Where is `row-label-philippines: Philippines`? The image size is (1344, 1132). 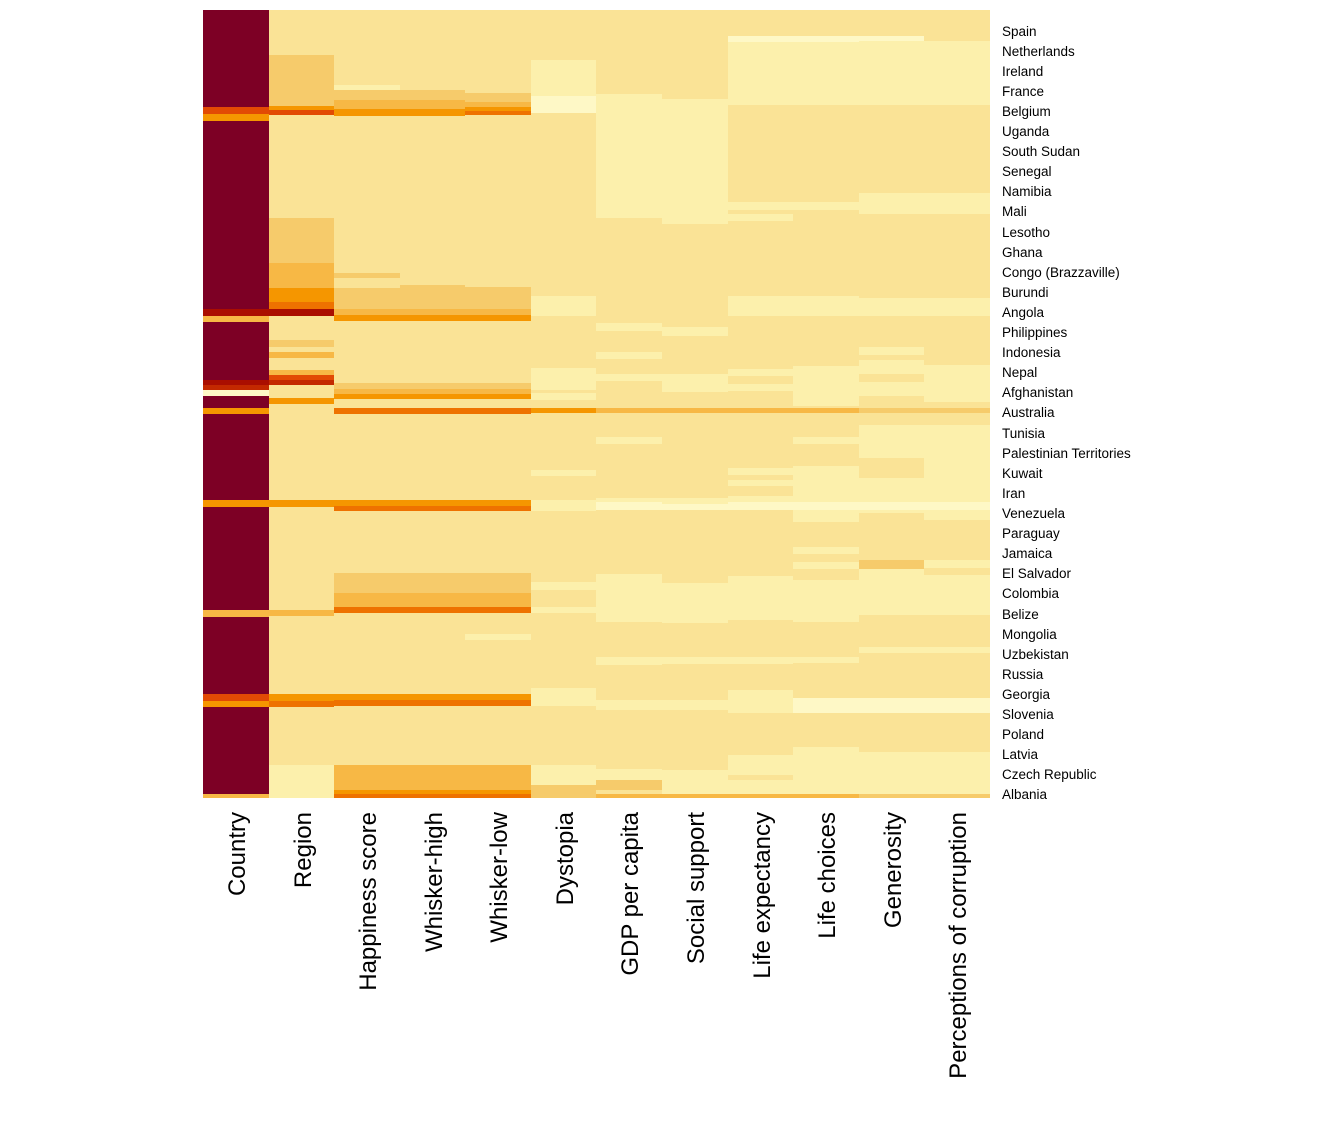 row-label-philippines: Philippines is located at coordinates (1035, 333).